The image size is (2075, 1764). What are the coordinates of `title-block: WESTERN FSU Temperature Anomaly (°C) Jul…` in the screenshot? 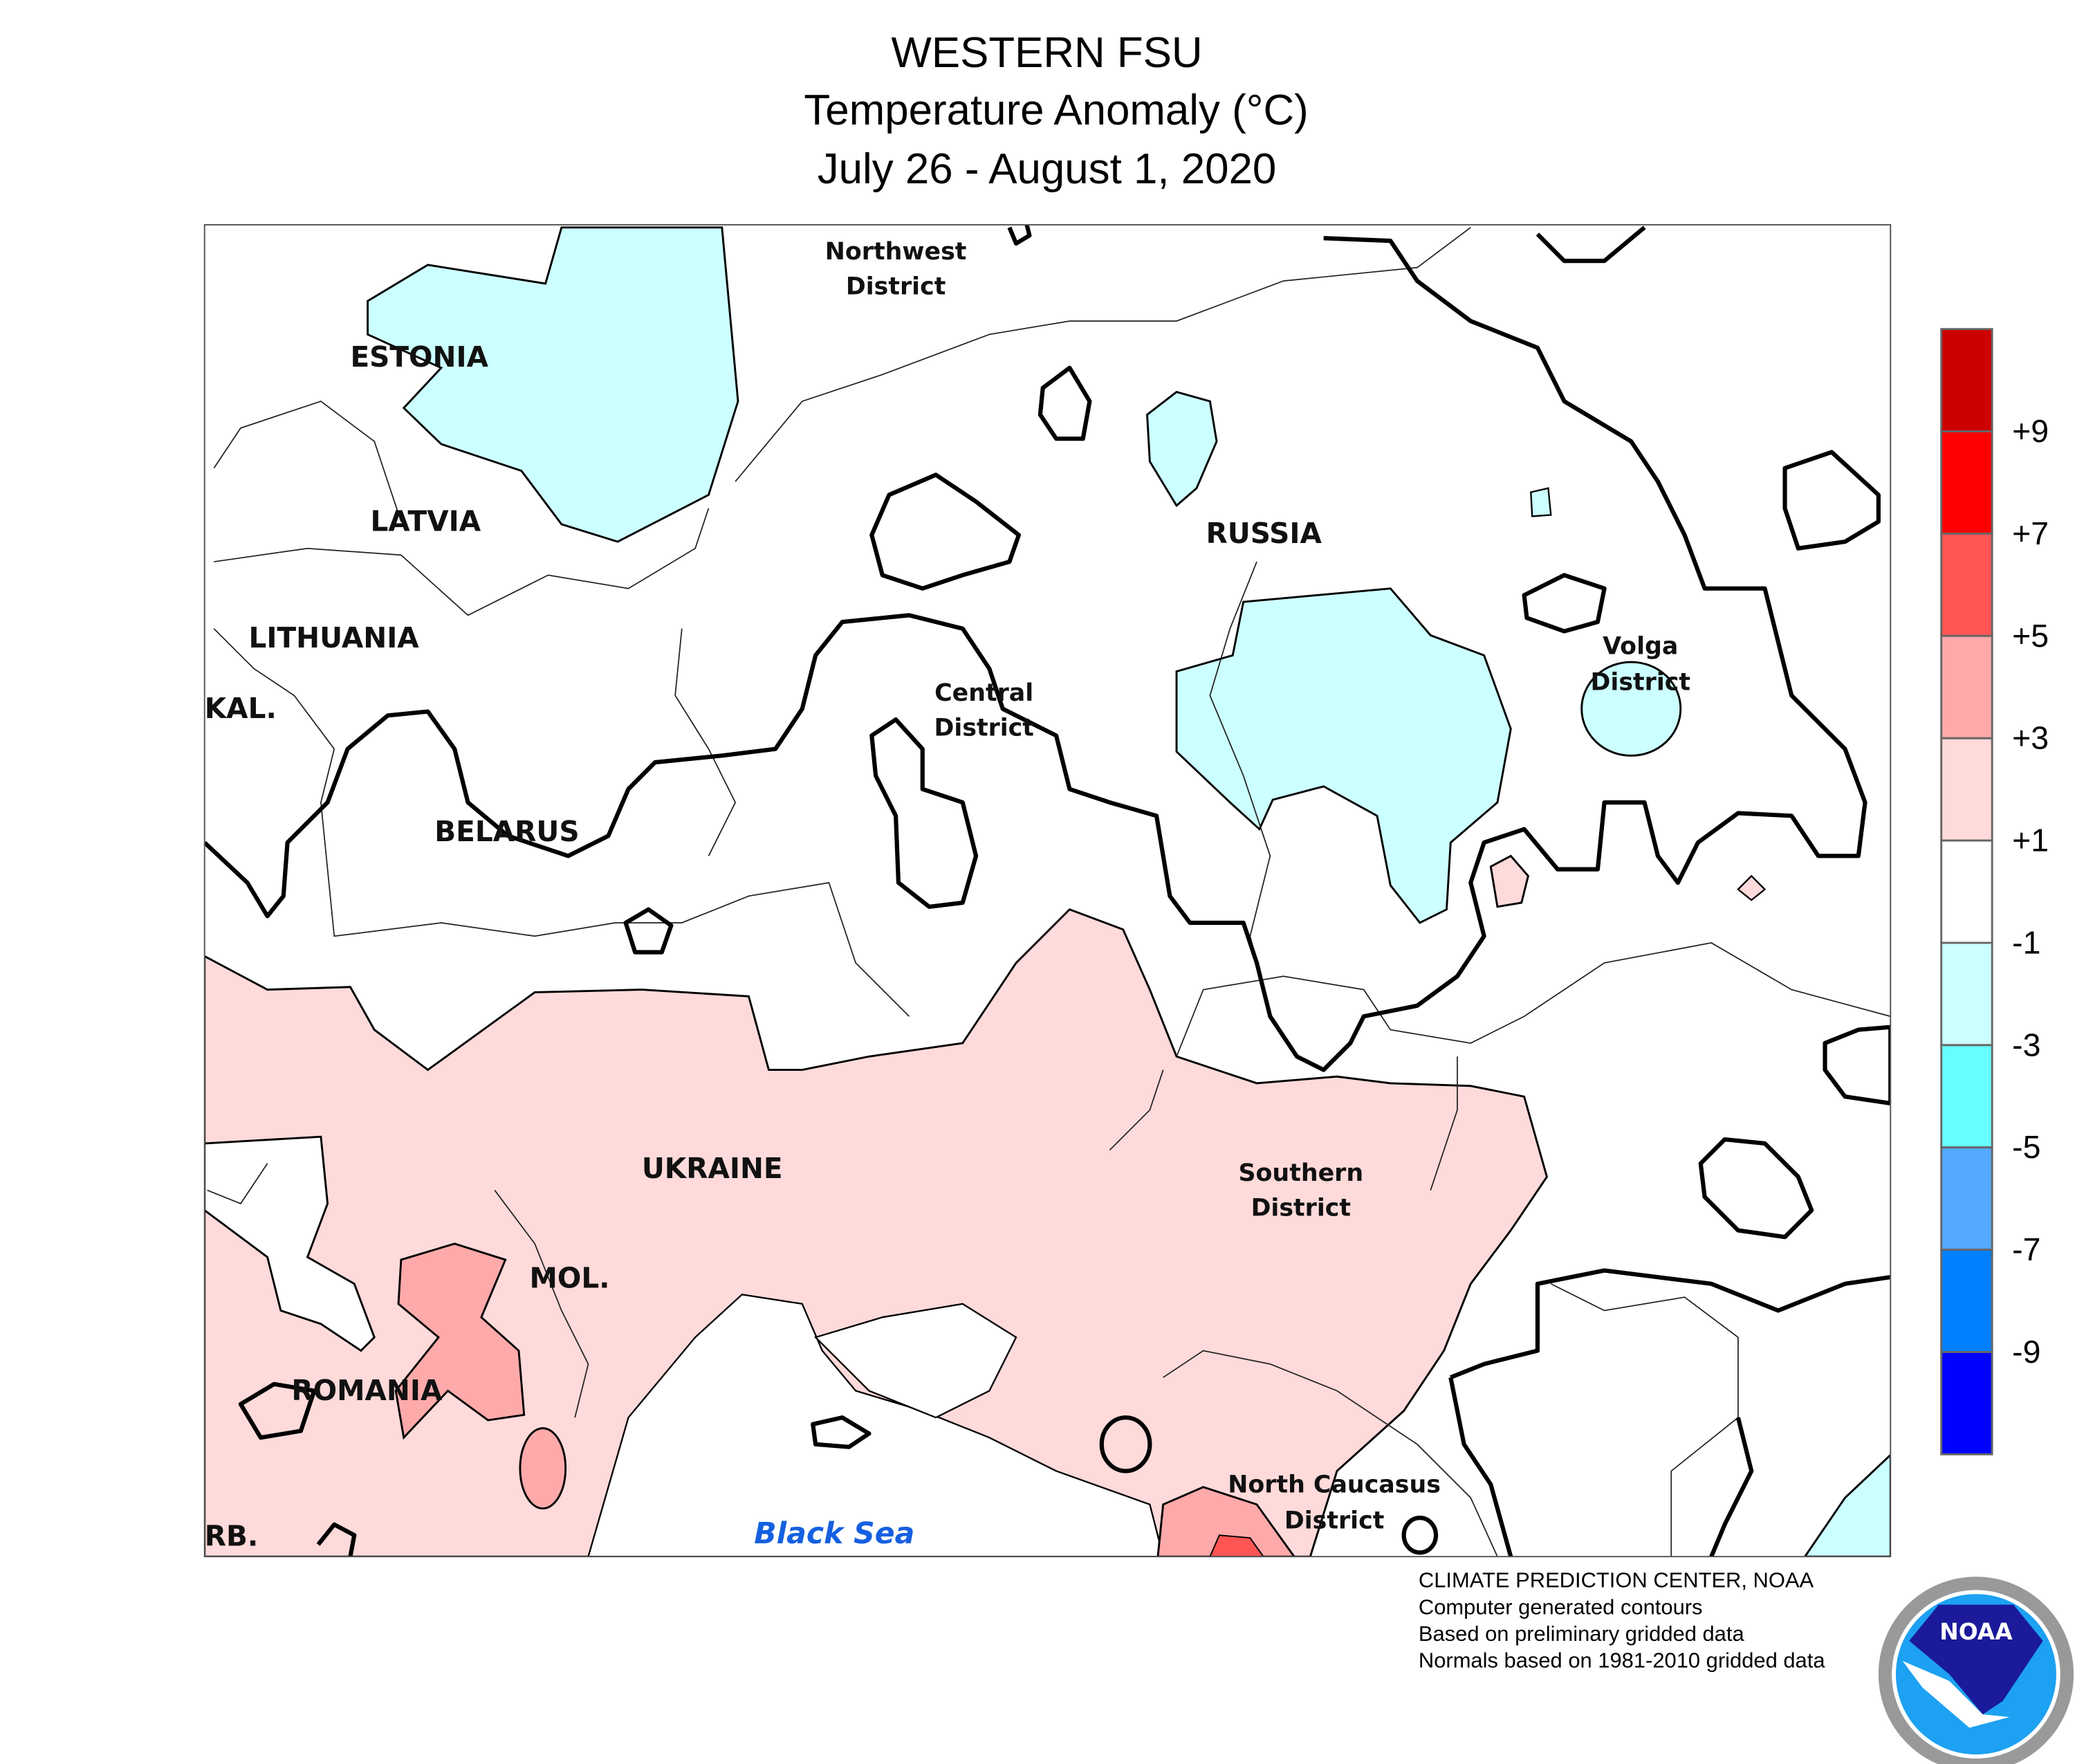 It's located at (1056, 111).